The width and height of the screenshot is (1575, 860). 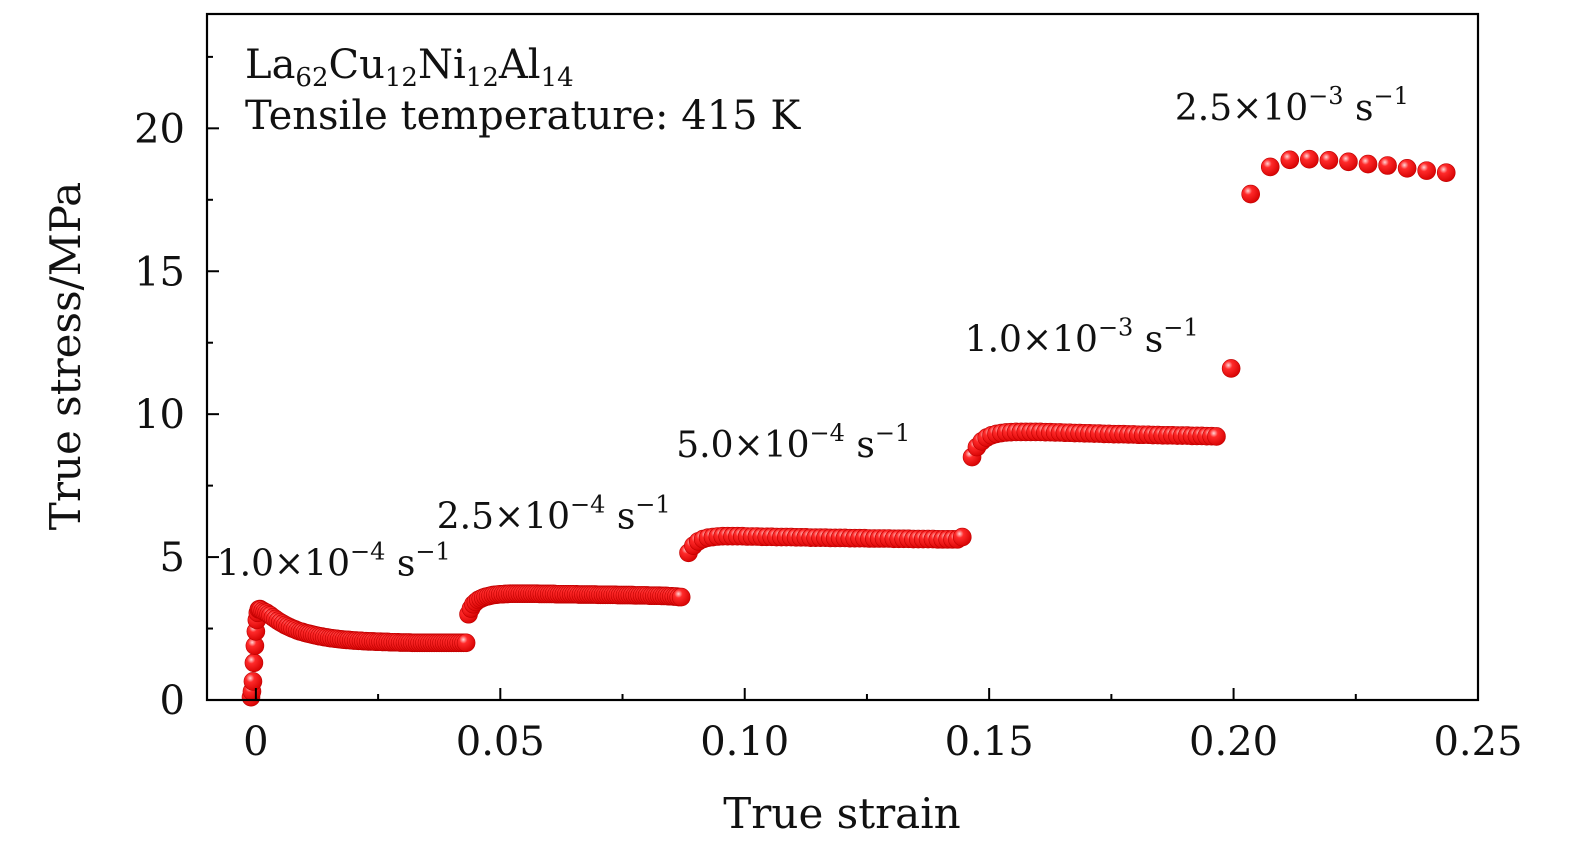 I want to click on strain-rate-label: 5.0×10−4 s−1, so click(x=793, y=442).